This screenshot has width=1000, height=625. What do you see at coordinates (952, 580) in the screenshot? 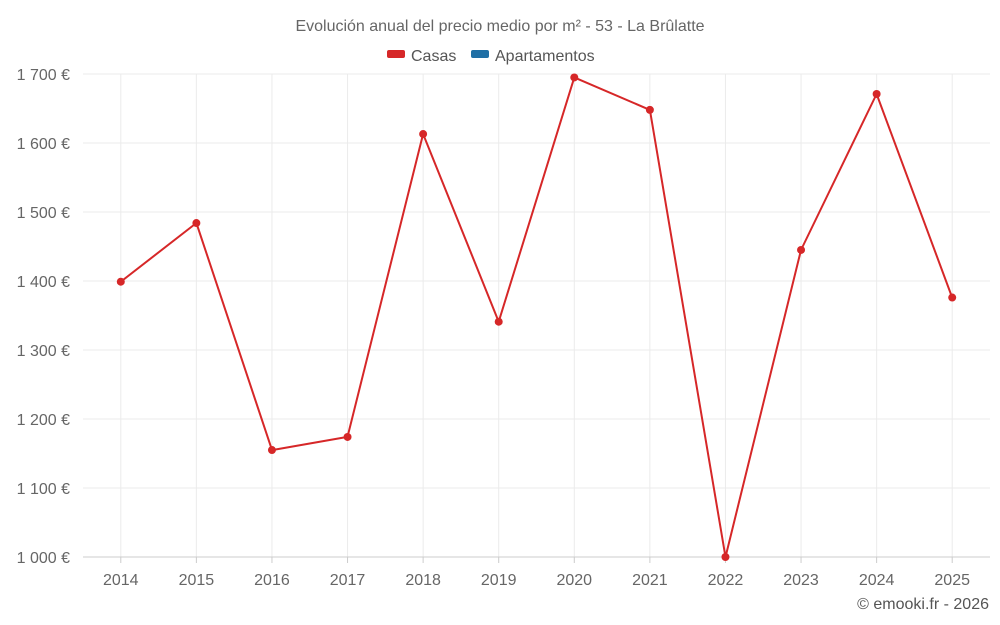
I see `x-tick-label: 2025` at bounding box center [952, 580].